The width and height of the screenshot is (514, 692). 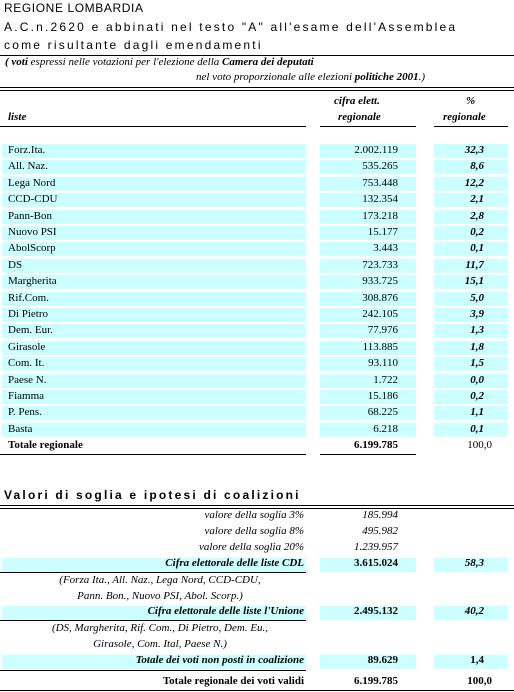 I want to click on col-header-cifra-1: cifra elett., so click(x=357, y=101).